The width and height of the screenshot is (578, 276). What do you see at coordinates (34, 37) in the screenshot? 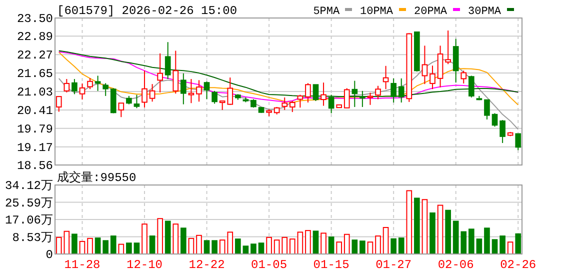
I see `y-tick-label: 22.89` at bounding box center [34, 37].